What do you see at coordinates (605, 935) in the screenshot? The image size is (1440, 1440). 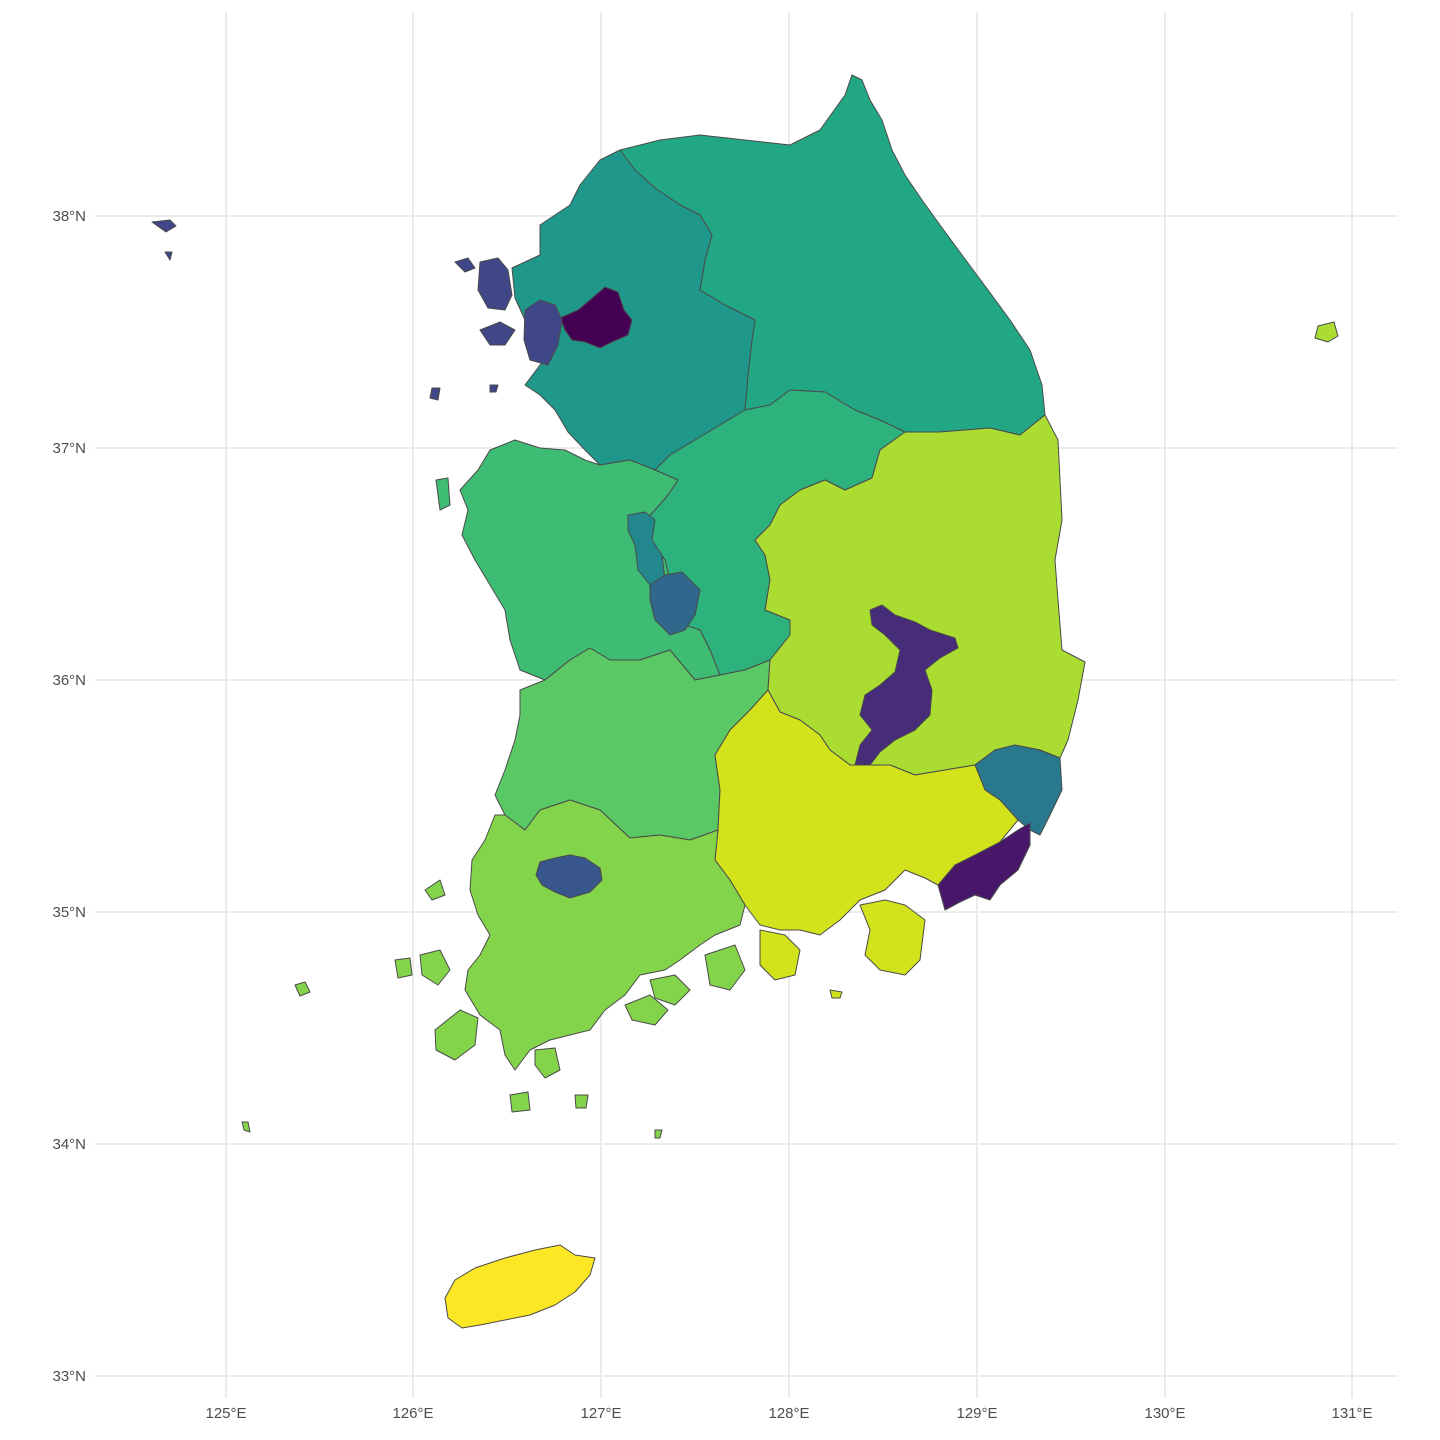 I see `region-jeonnam` at bounding box center [605, 935].